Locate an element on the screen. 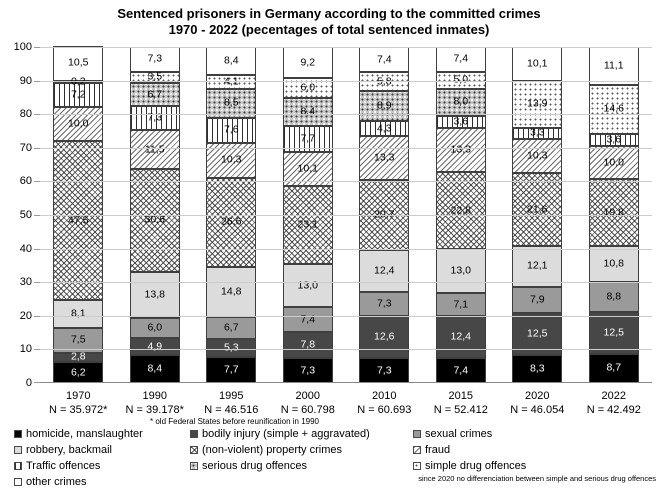  y-tick-label-10: 10 is located at coordinates (25, 349).